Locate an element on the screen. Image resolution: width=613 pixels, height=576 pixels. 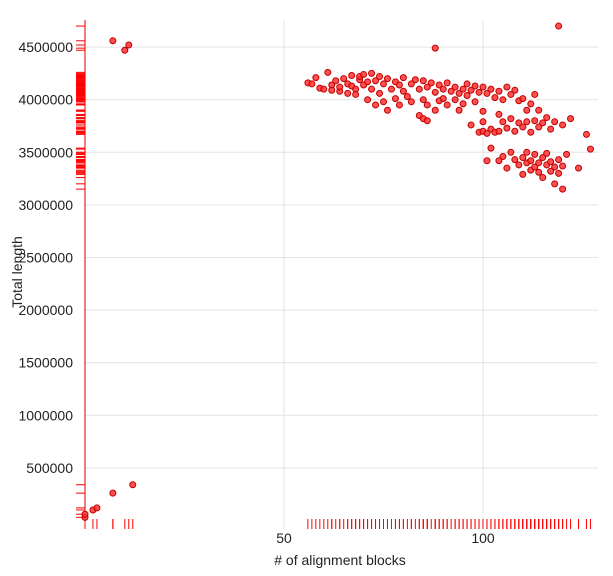
y-tick-label: 4000000 is located at coordinates (45, 100).